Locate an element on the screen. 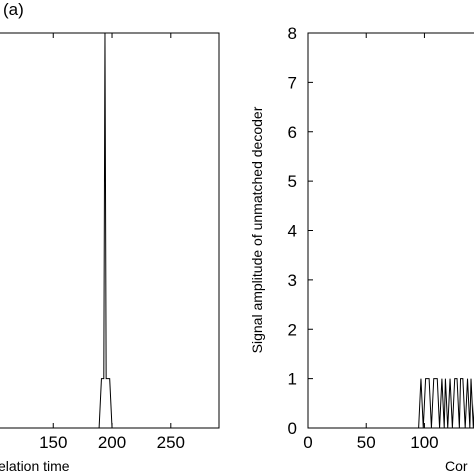  right-y-axis-label: Signal amplitude of unmatched decoder is located at coordinates (257, 229).